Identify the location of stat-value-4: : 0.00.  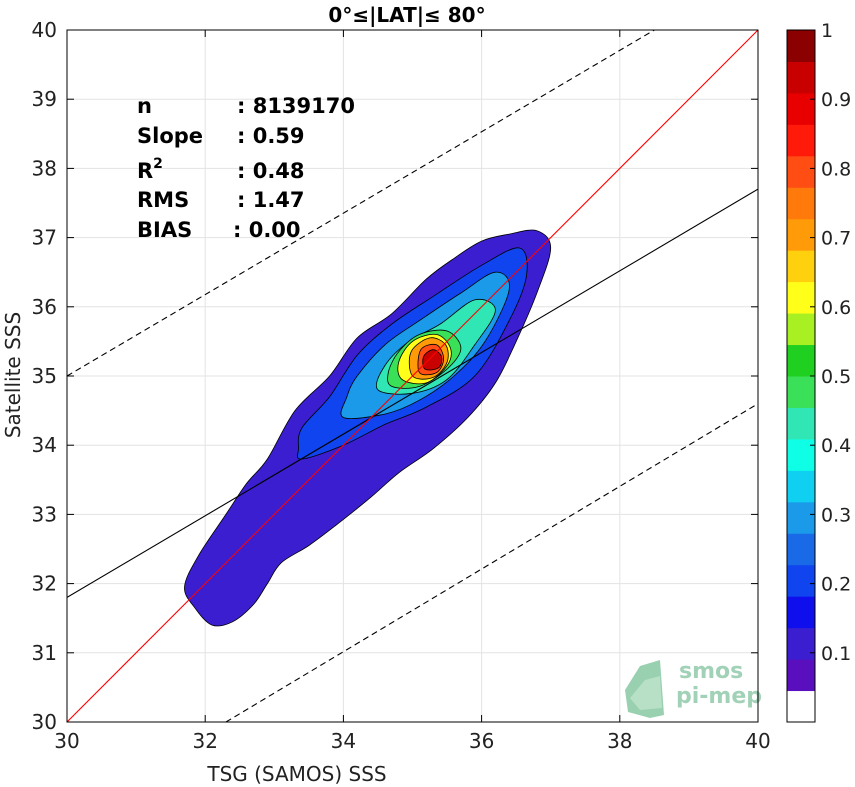
(267, 230).